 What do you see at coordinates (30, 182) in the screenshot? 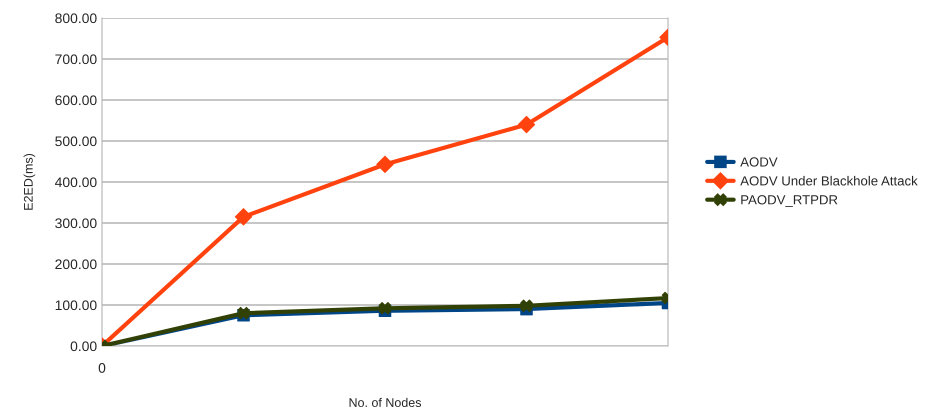
I see `y-axis-title: E2ED(ms)` at bounding box center [30, 182].